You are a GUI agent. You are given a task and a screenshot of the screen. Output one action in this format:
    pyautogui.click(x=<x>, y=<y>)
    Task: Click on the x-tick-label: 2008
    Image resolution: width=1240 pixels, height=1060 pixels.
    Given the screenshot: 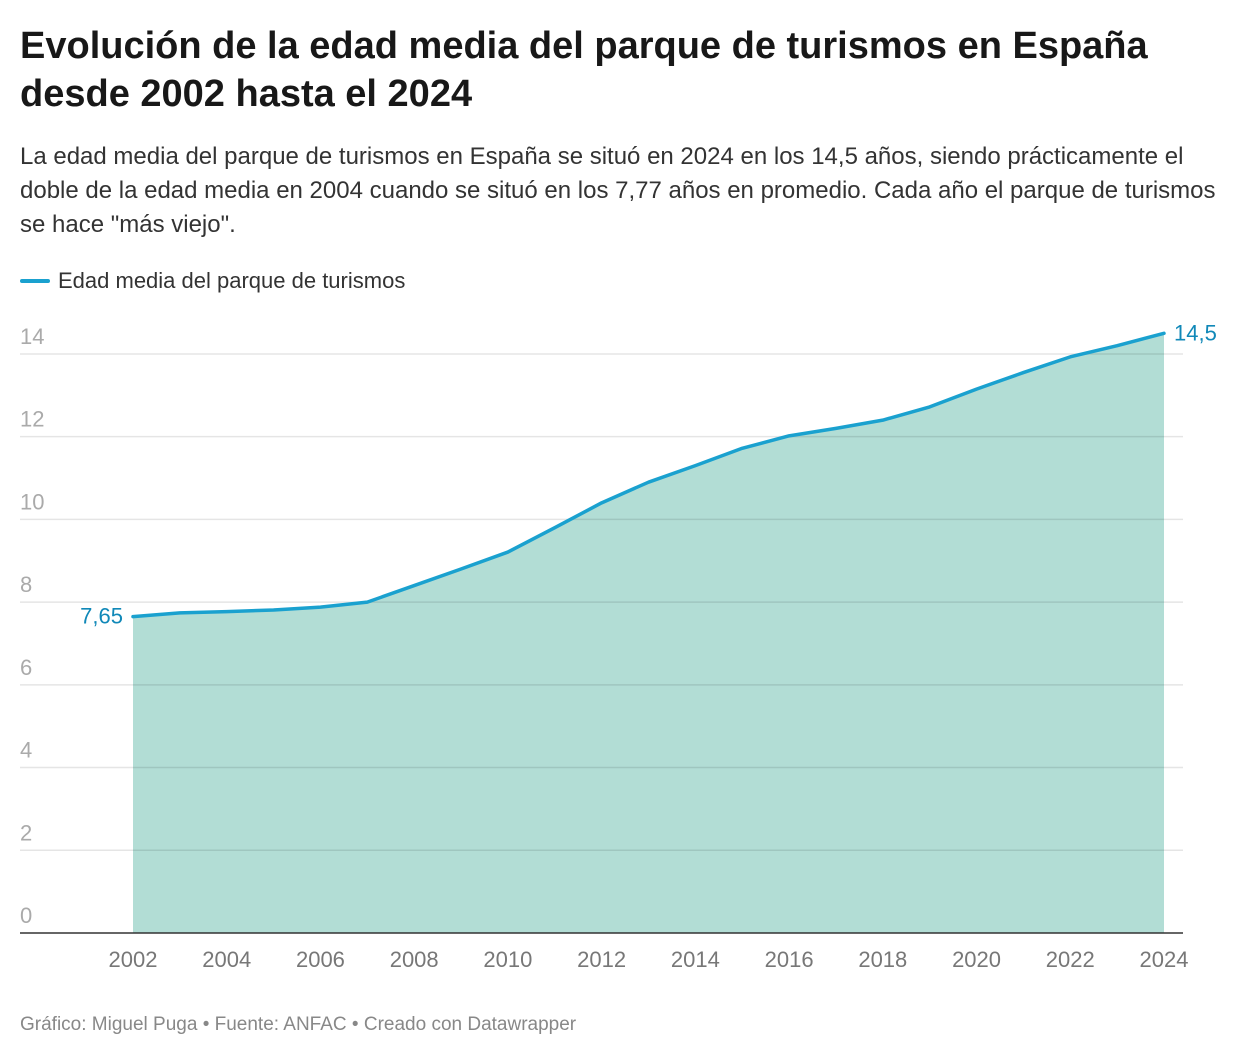 What is the action you would take?
    pyautogui.click(x=414, y=959)
    